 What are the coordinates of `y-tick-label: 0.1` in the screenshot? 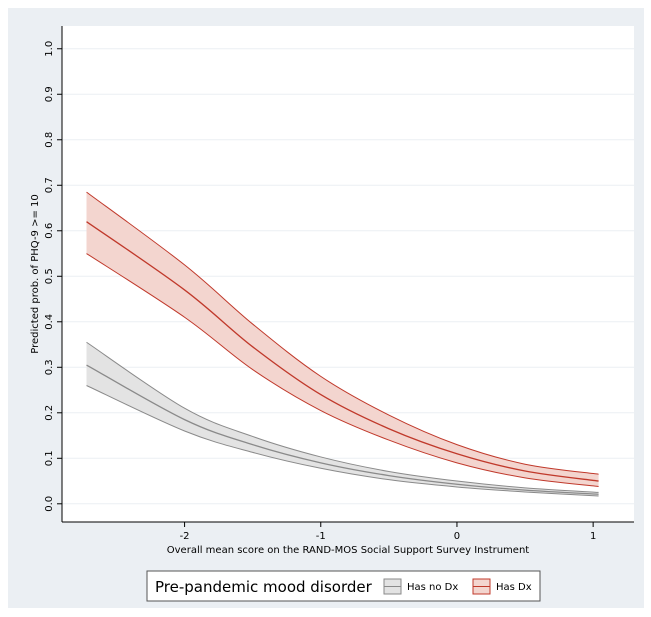 It's located at (49, 458).